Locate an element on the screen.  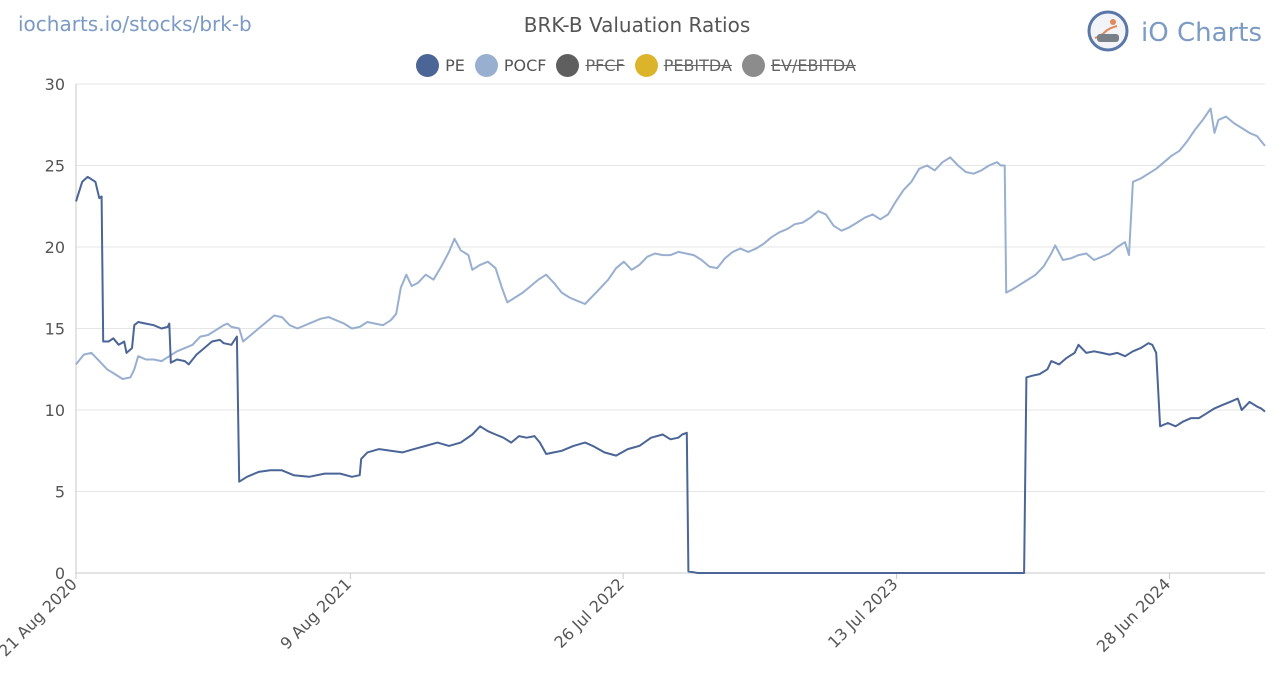
y-tick-label: 10 is located at coordinates (55, 410).